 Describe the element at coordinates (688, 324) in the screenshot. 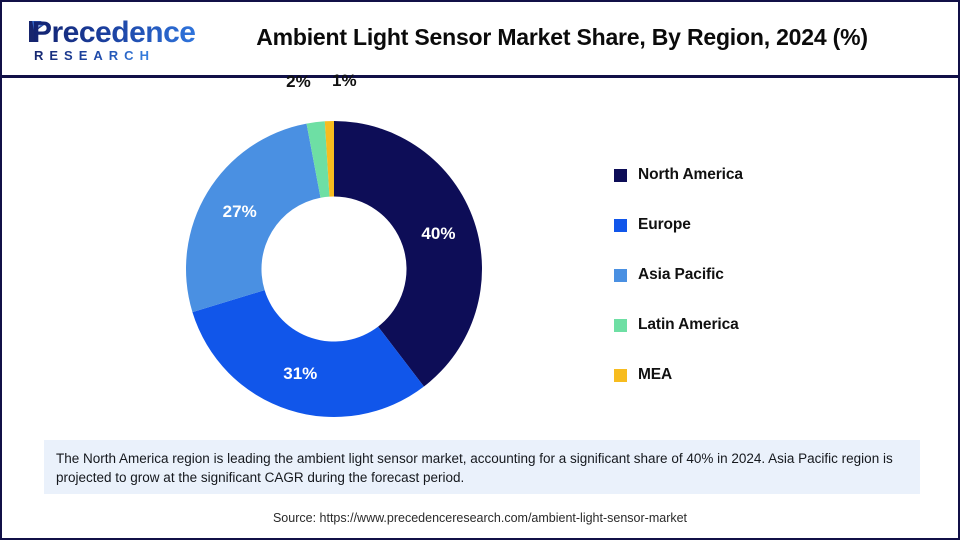

I see `legend-label-latin-america: Latin America` at that location.